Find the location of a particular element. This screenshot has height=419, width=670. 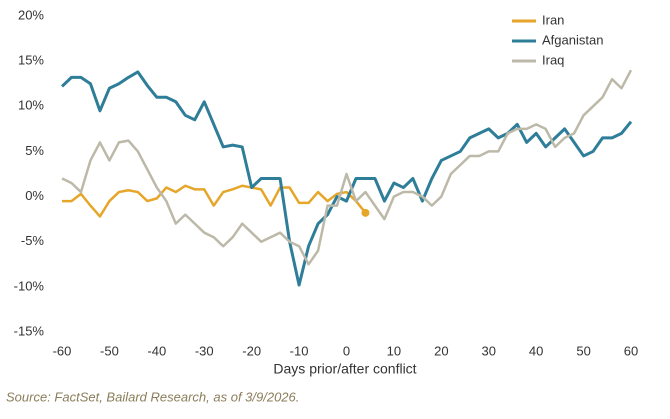

x-tick-label: 40 is located at coordinates (536, 350).